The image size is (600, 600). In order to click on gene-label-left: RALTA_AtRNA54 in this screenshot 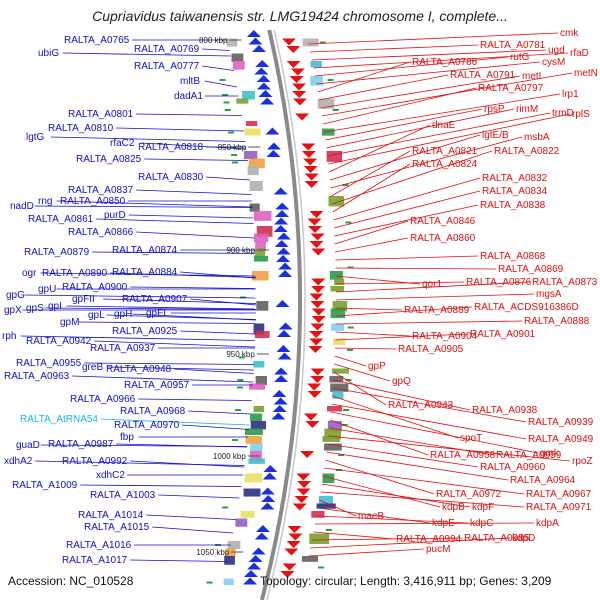, I will do `click(59, 419)`.